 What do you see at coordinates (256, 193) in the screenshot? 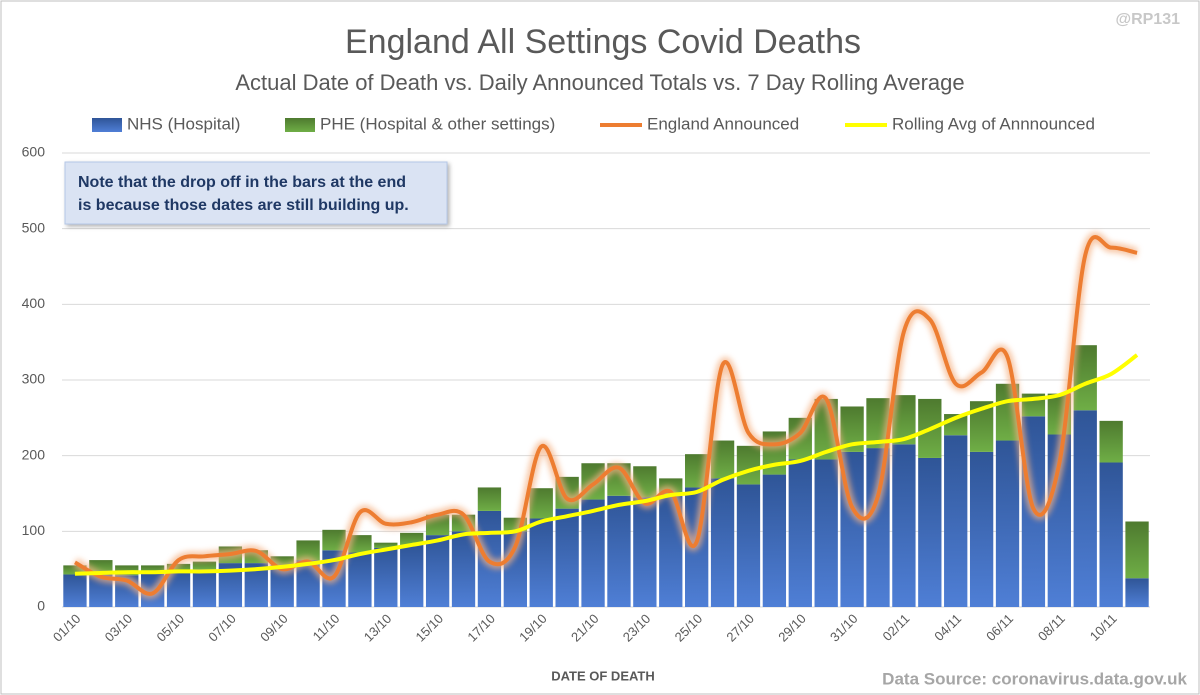
I see `annotation-box` at bounding box center [256, 193].